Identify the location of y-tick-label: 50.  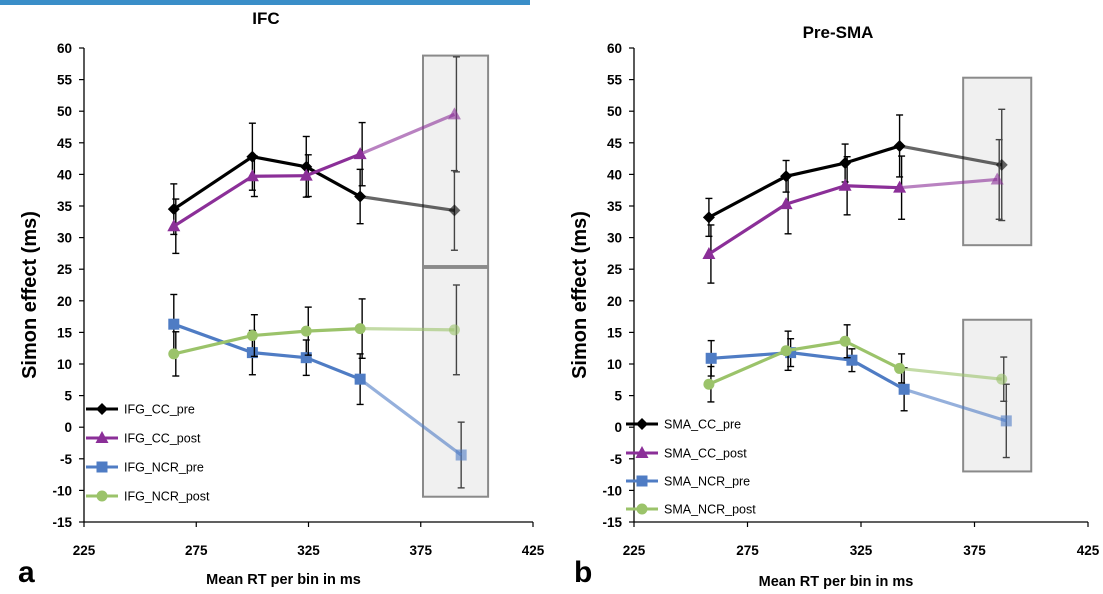
(614, 111).